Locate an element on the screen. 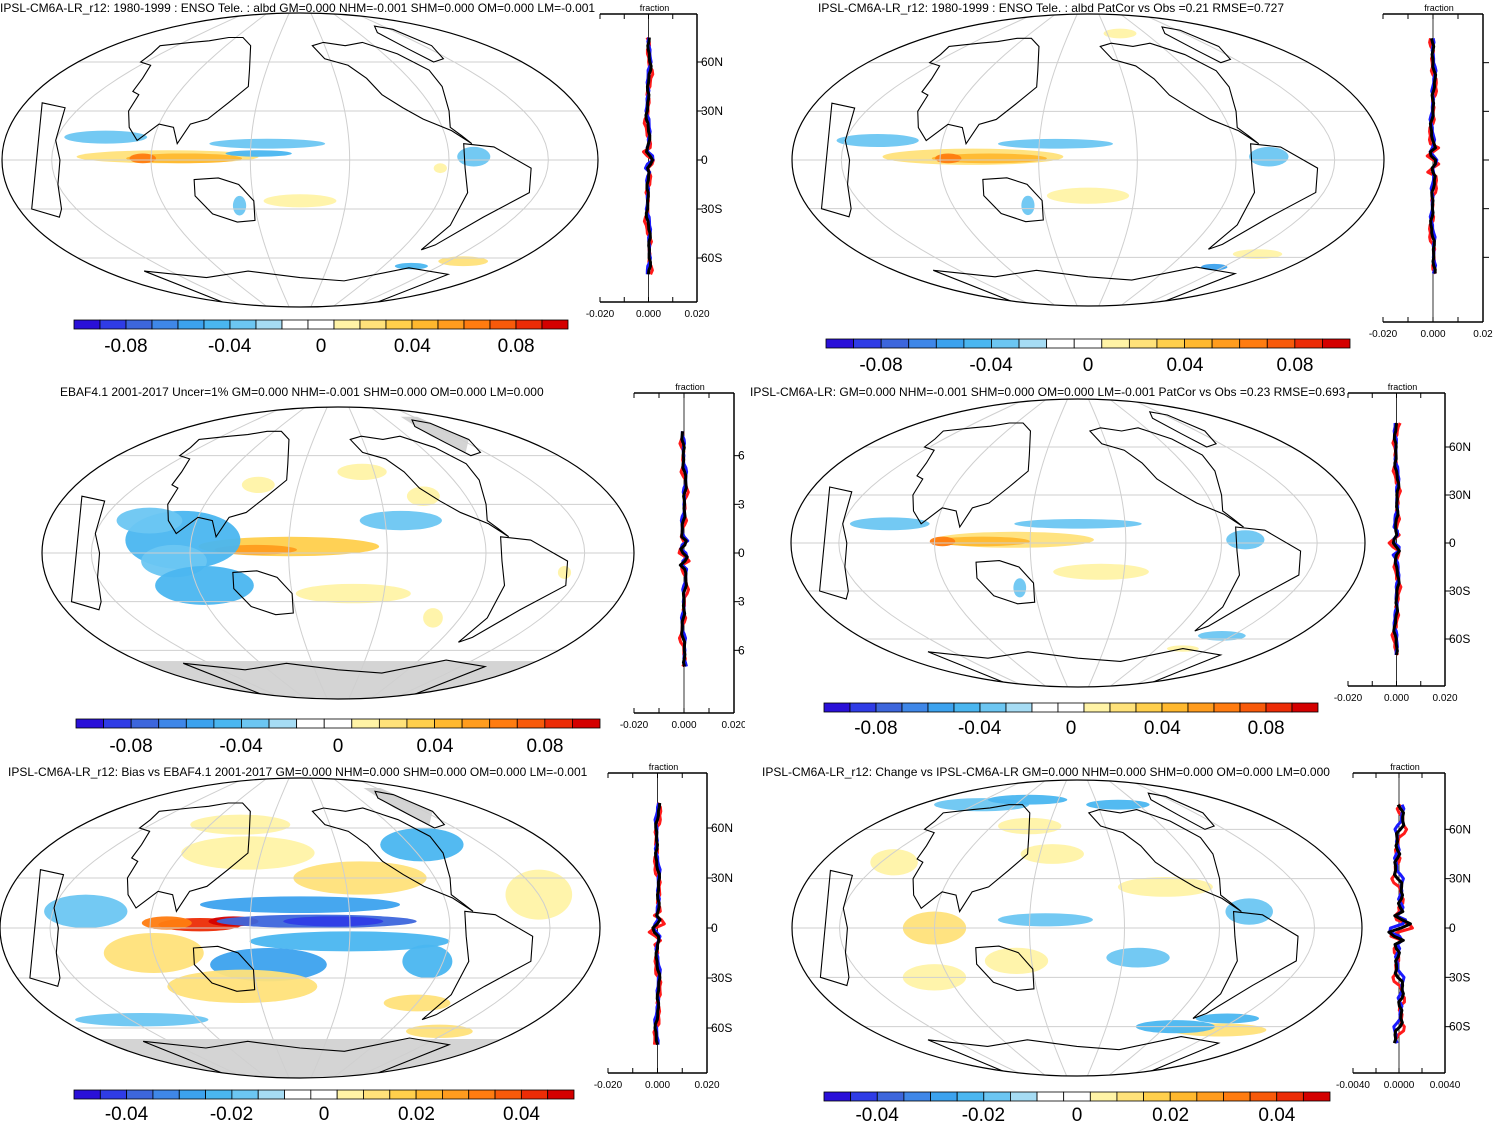  colorbar-label: 0 is located at coordinates (1071, 728).